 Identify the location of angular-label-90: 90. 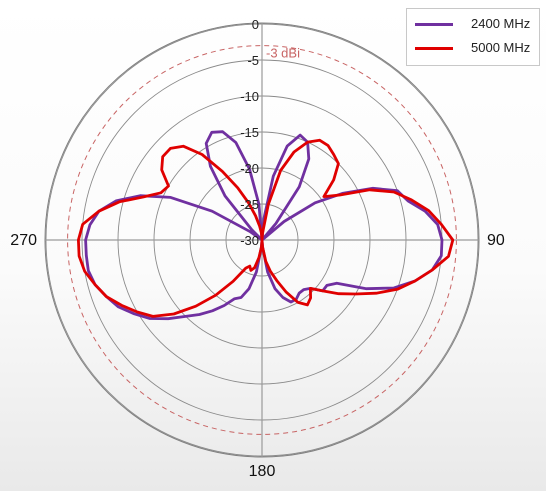
(496, 240).